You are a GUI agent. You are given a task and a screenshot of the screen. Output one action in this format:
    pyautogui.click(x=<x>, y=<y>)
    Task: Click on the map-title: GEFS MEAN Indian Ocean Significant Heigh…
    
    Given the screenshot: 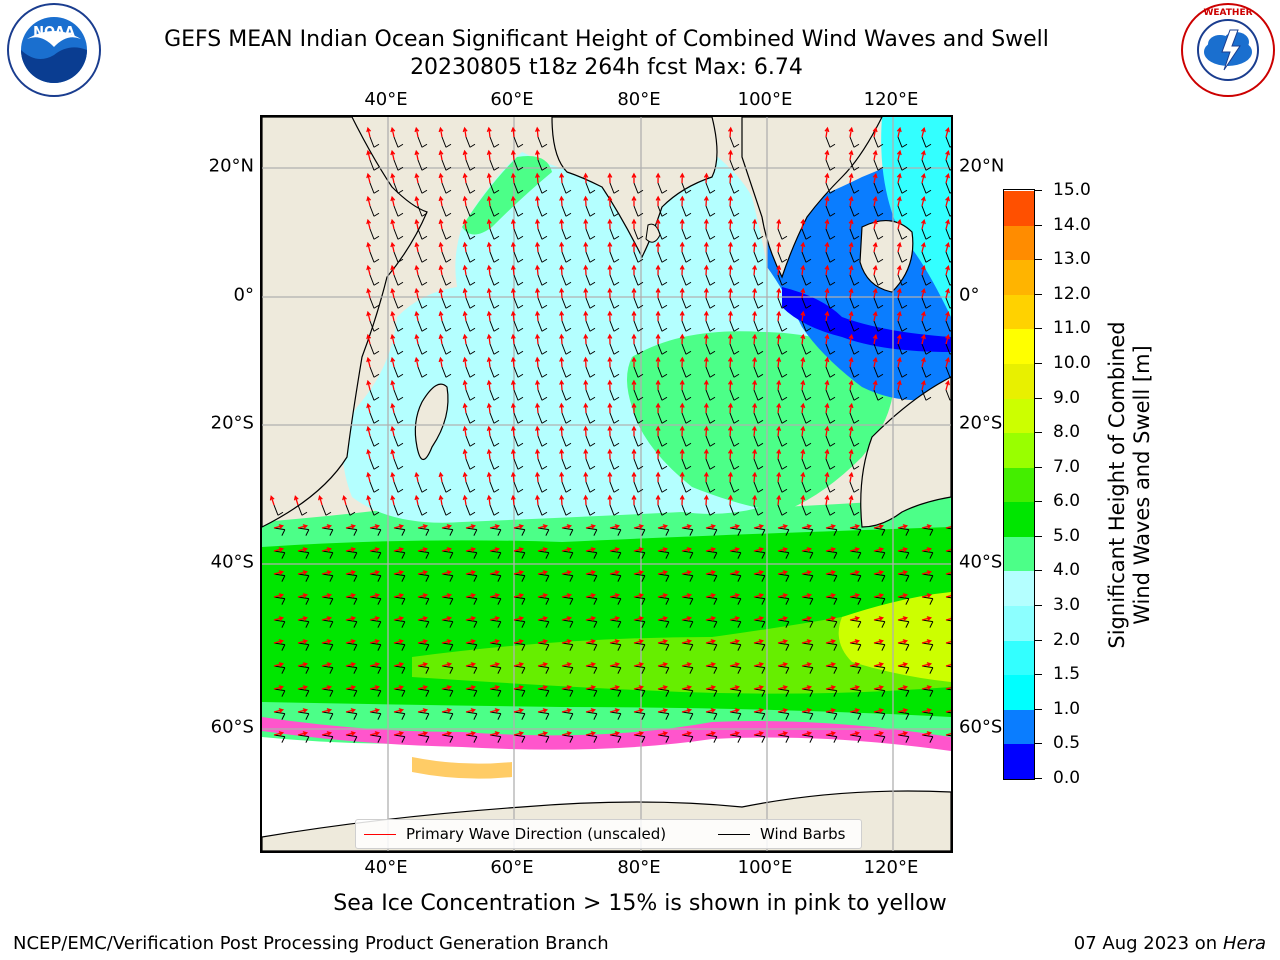 What is the action you would take?
    pyautogui.click(x=606, y=39)
    